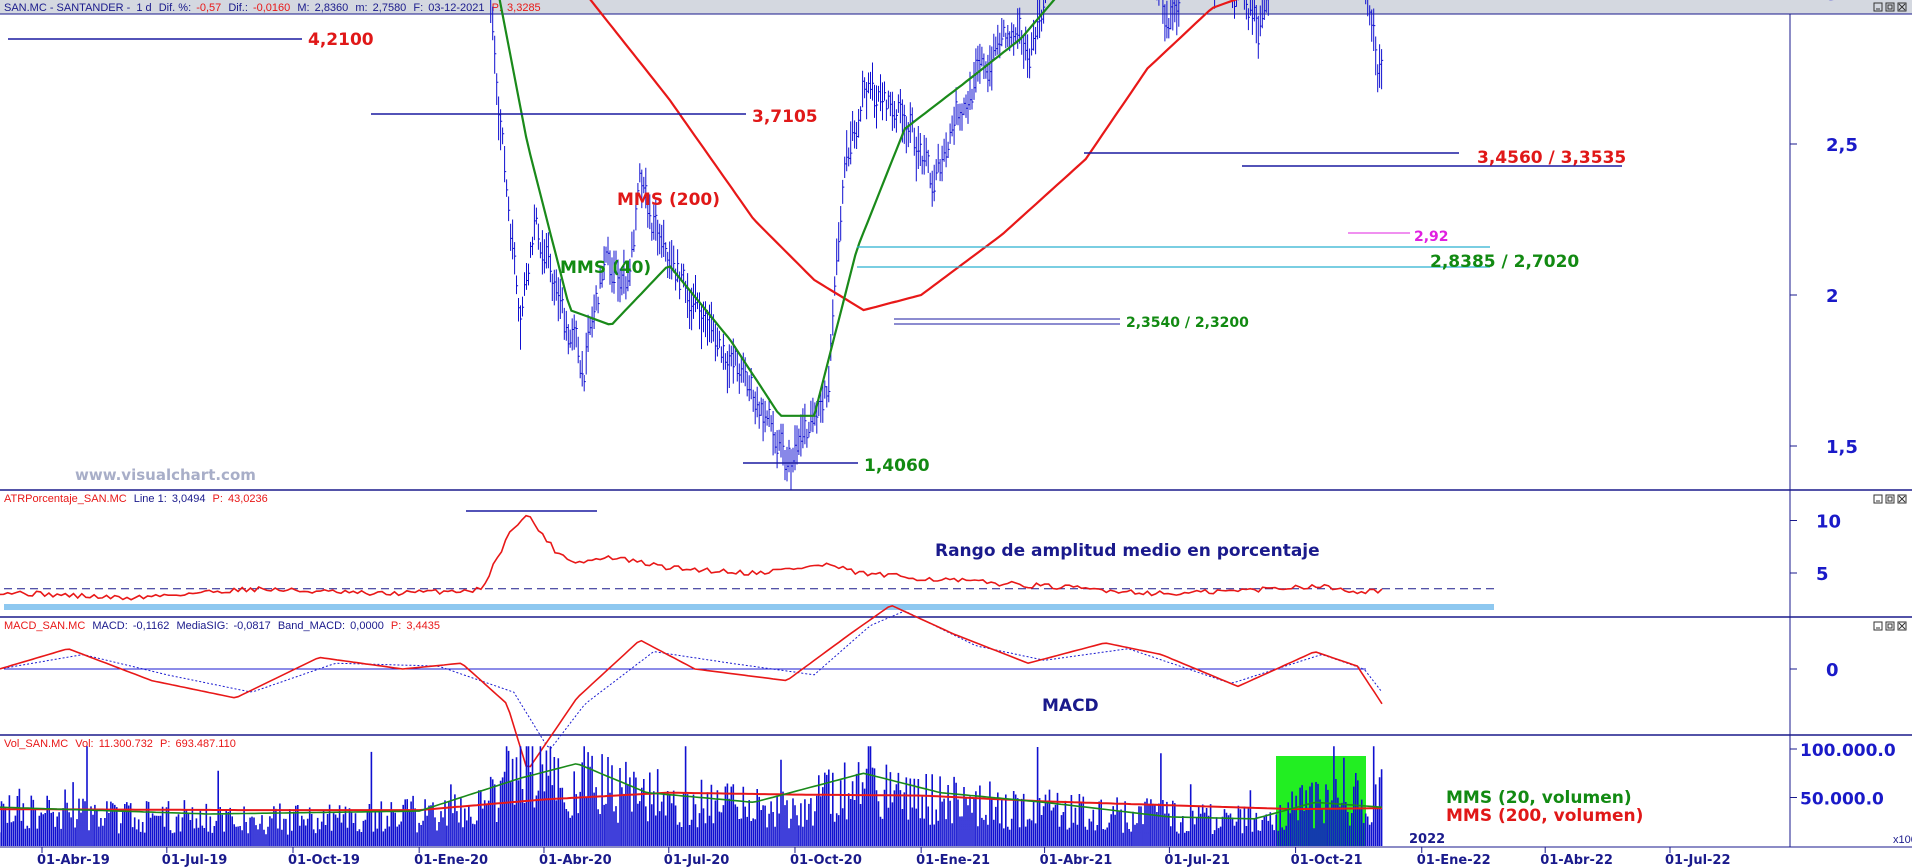  What do you see at coordinates (575, 860) in the screenshot?
I see `x-tick-label: 01-Abr-20` at bounding box center [575, 860].